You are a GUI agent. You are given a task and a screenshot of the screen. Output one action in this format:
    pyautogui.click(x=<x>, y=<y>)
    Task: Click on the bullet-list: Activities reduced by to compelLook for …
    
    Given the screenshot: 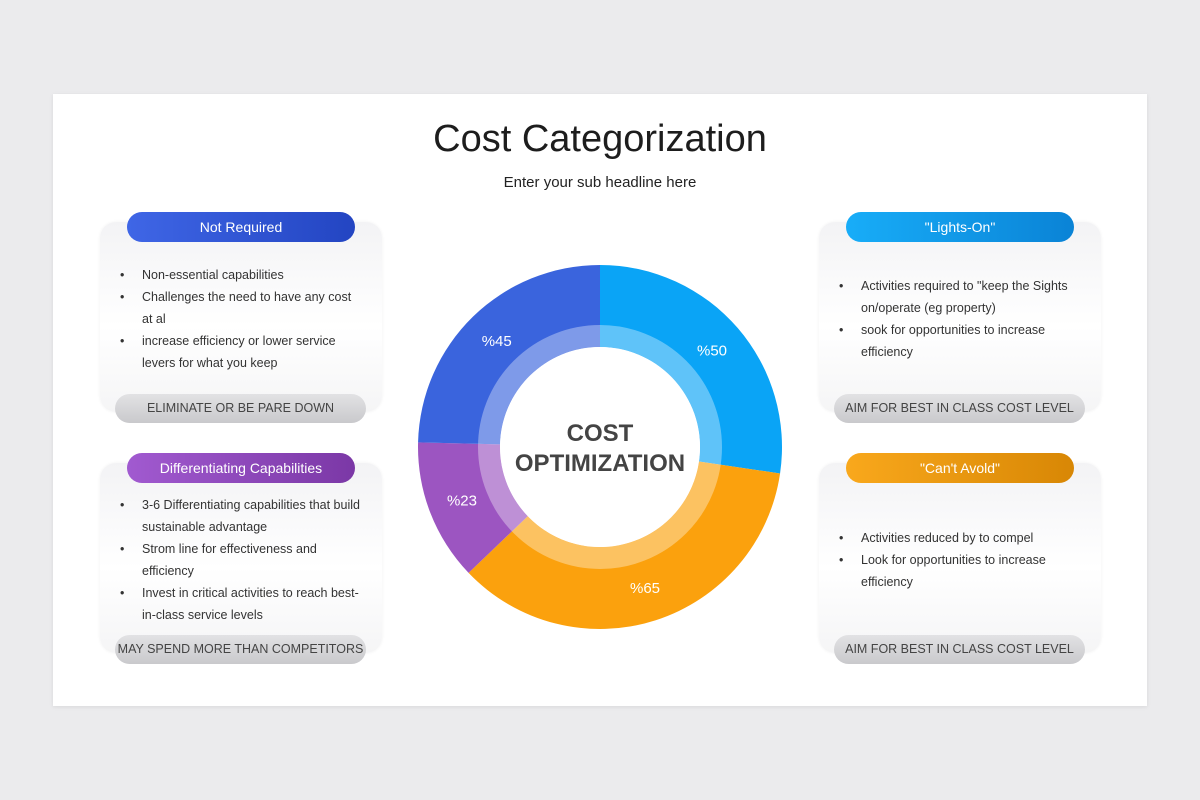 What is the action you would take?
    pyautogui.click(x=959, y=560)
    